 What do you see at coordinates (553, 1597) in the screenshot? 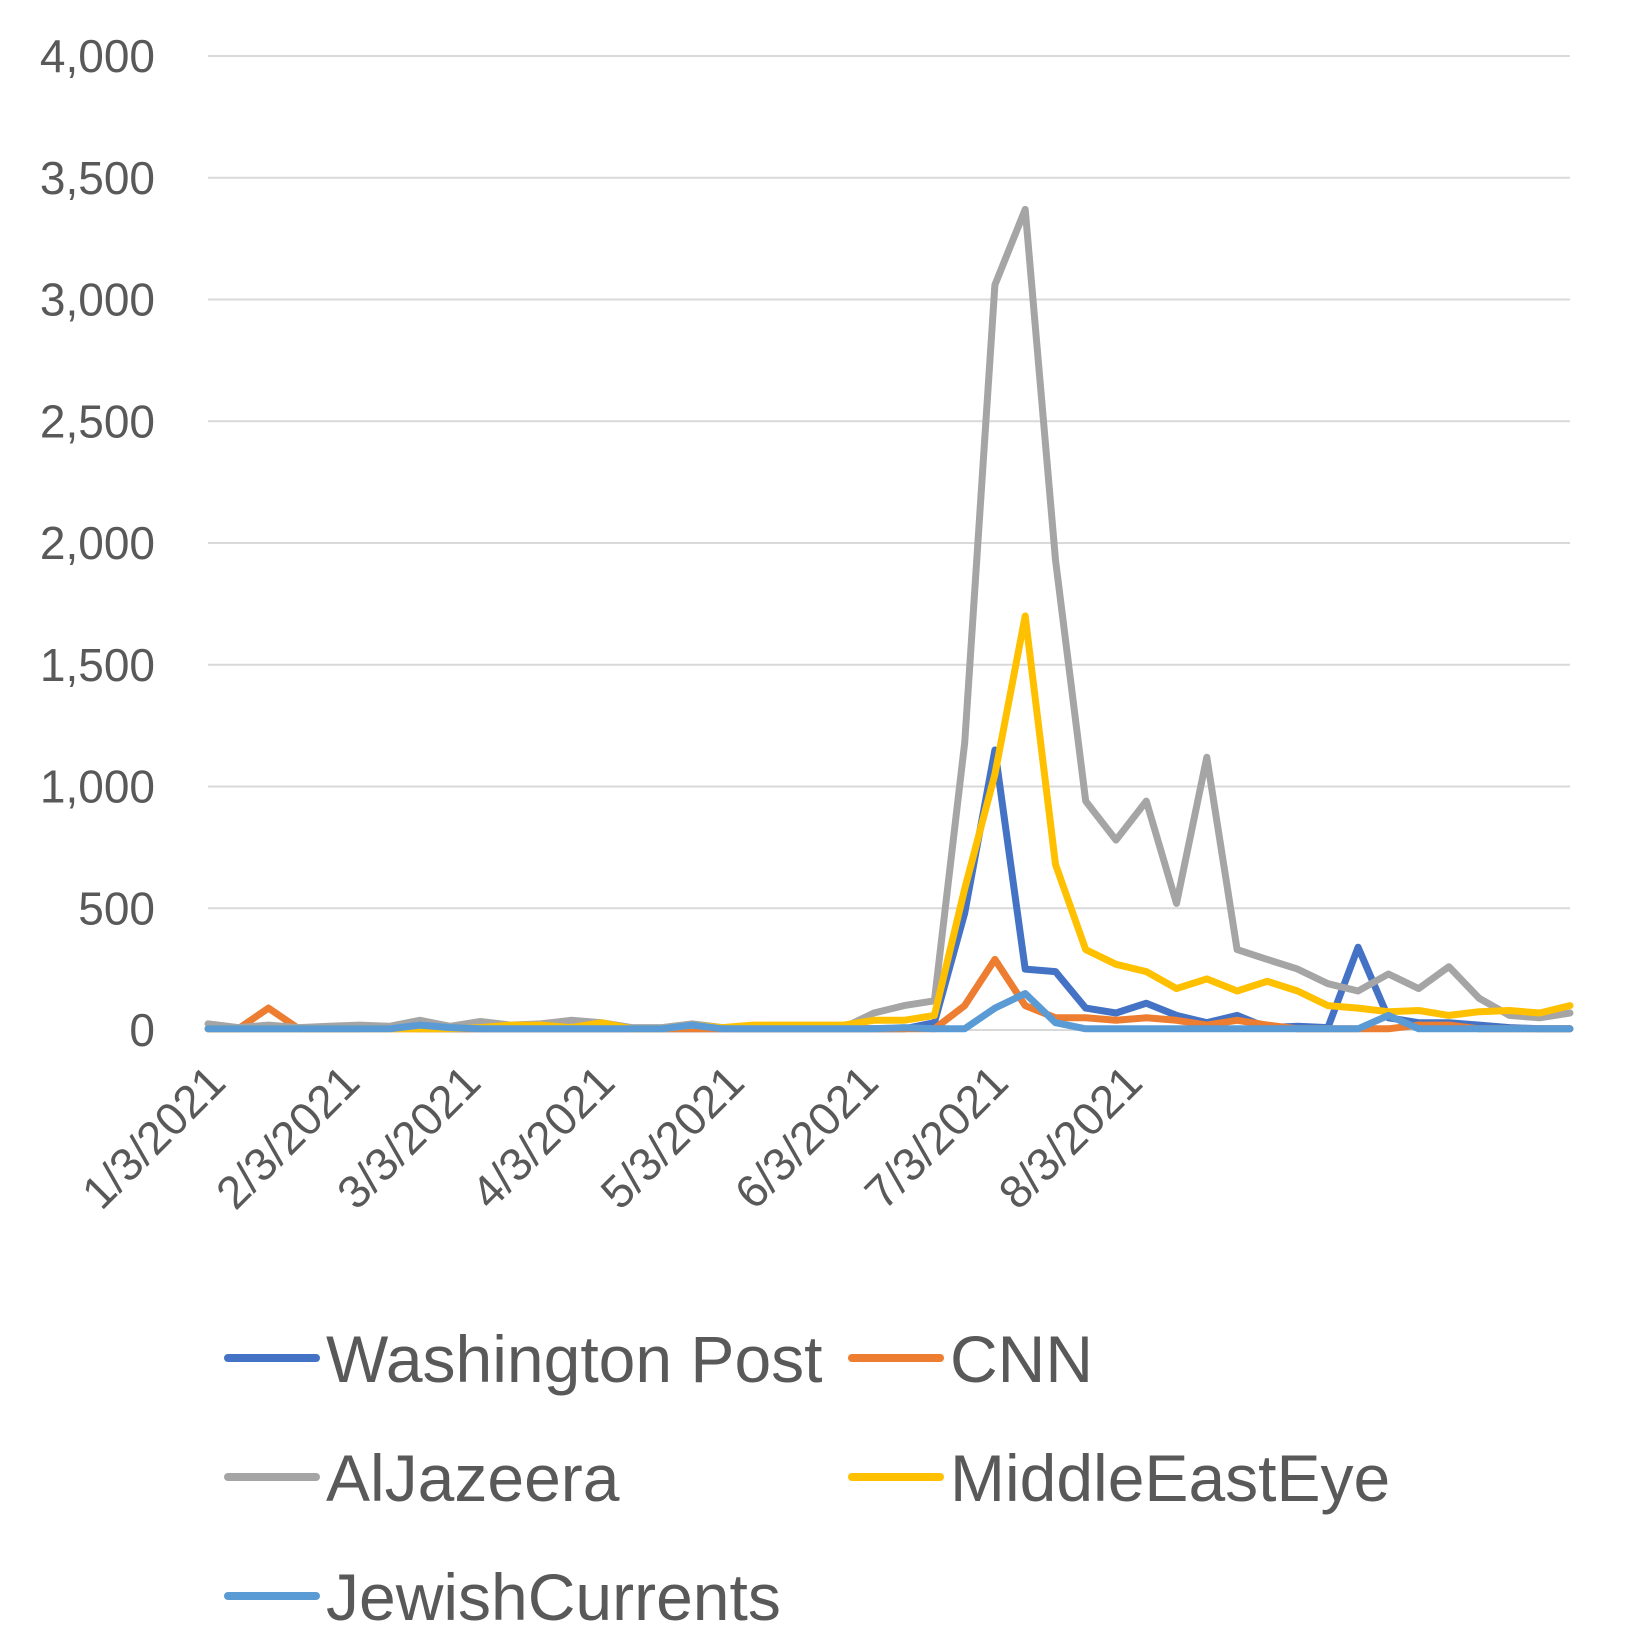
I see `legend-label: JewishCurrents` at bounding box center [553, 1597].